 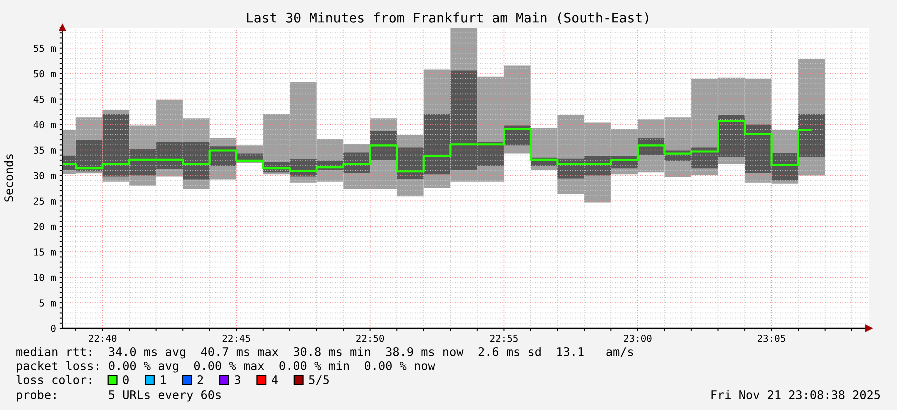 I want to click on y-tick-label: 0, so click(x=53, y=328).